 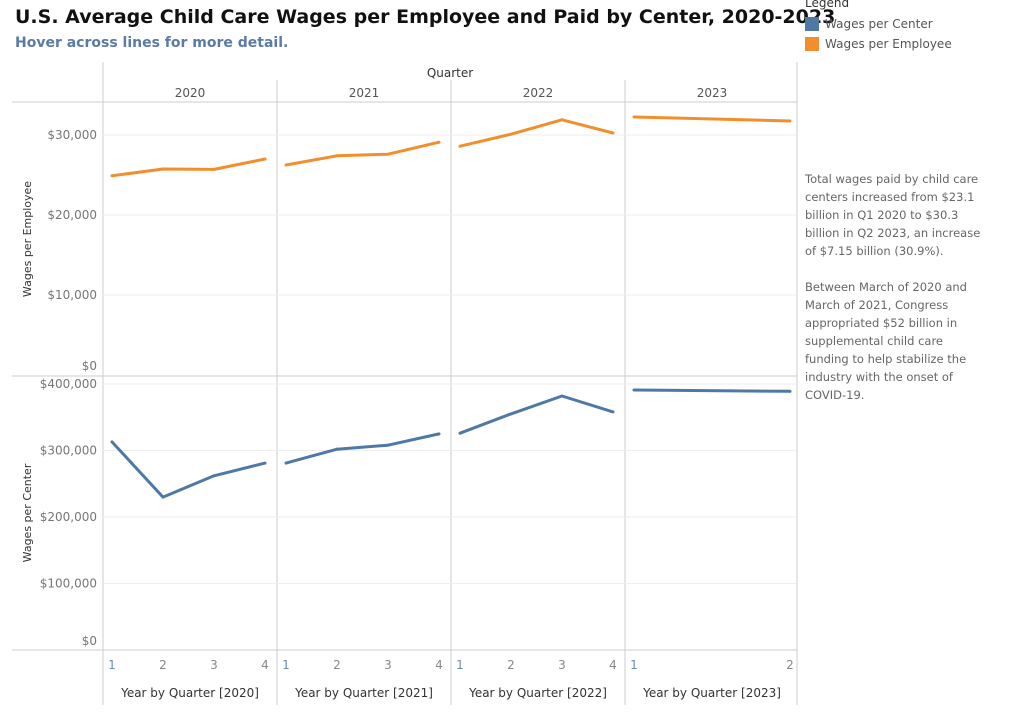 I want to click on x-axis-label: Year by Quarter [2022], so click(x=537, y=693).